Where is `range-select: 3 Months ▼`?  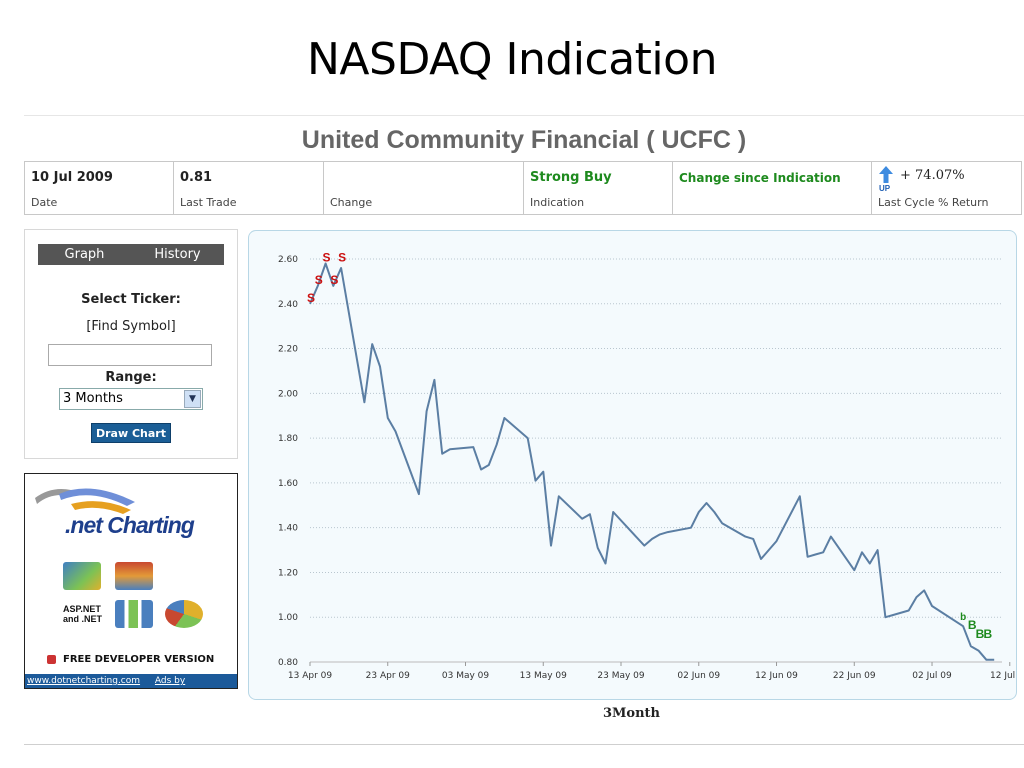
range-select: 3 Months ▼ is located at coordinates (131, 399).